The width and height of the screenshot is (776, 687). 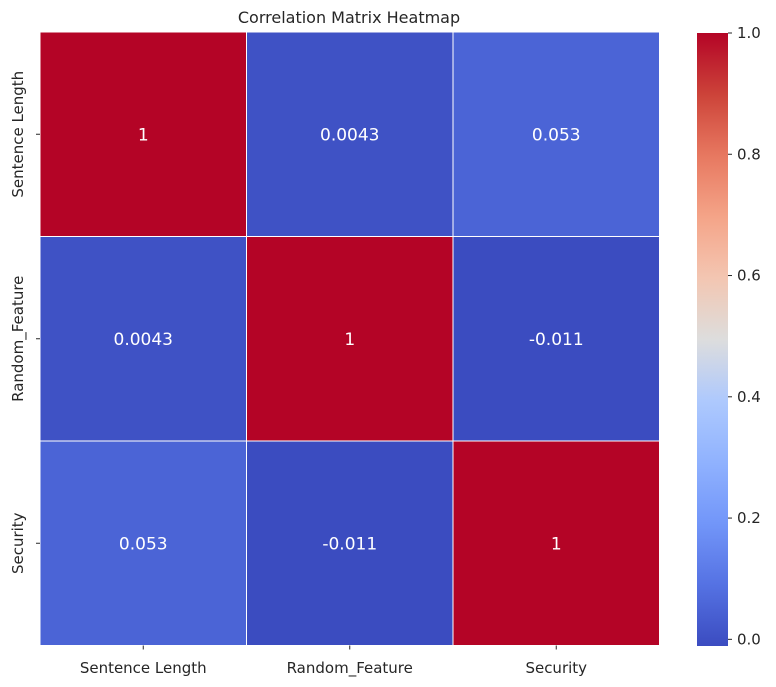 What do you see at coordinates (749, 276) in the screenshot?
I see `colorbar-tick-label: 0.6` at bounding box center [749, 276].